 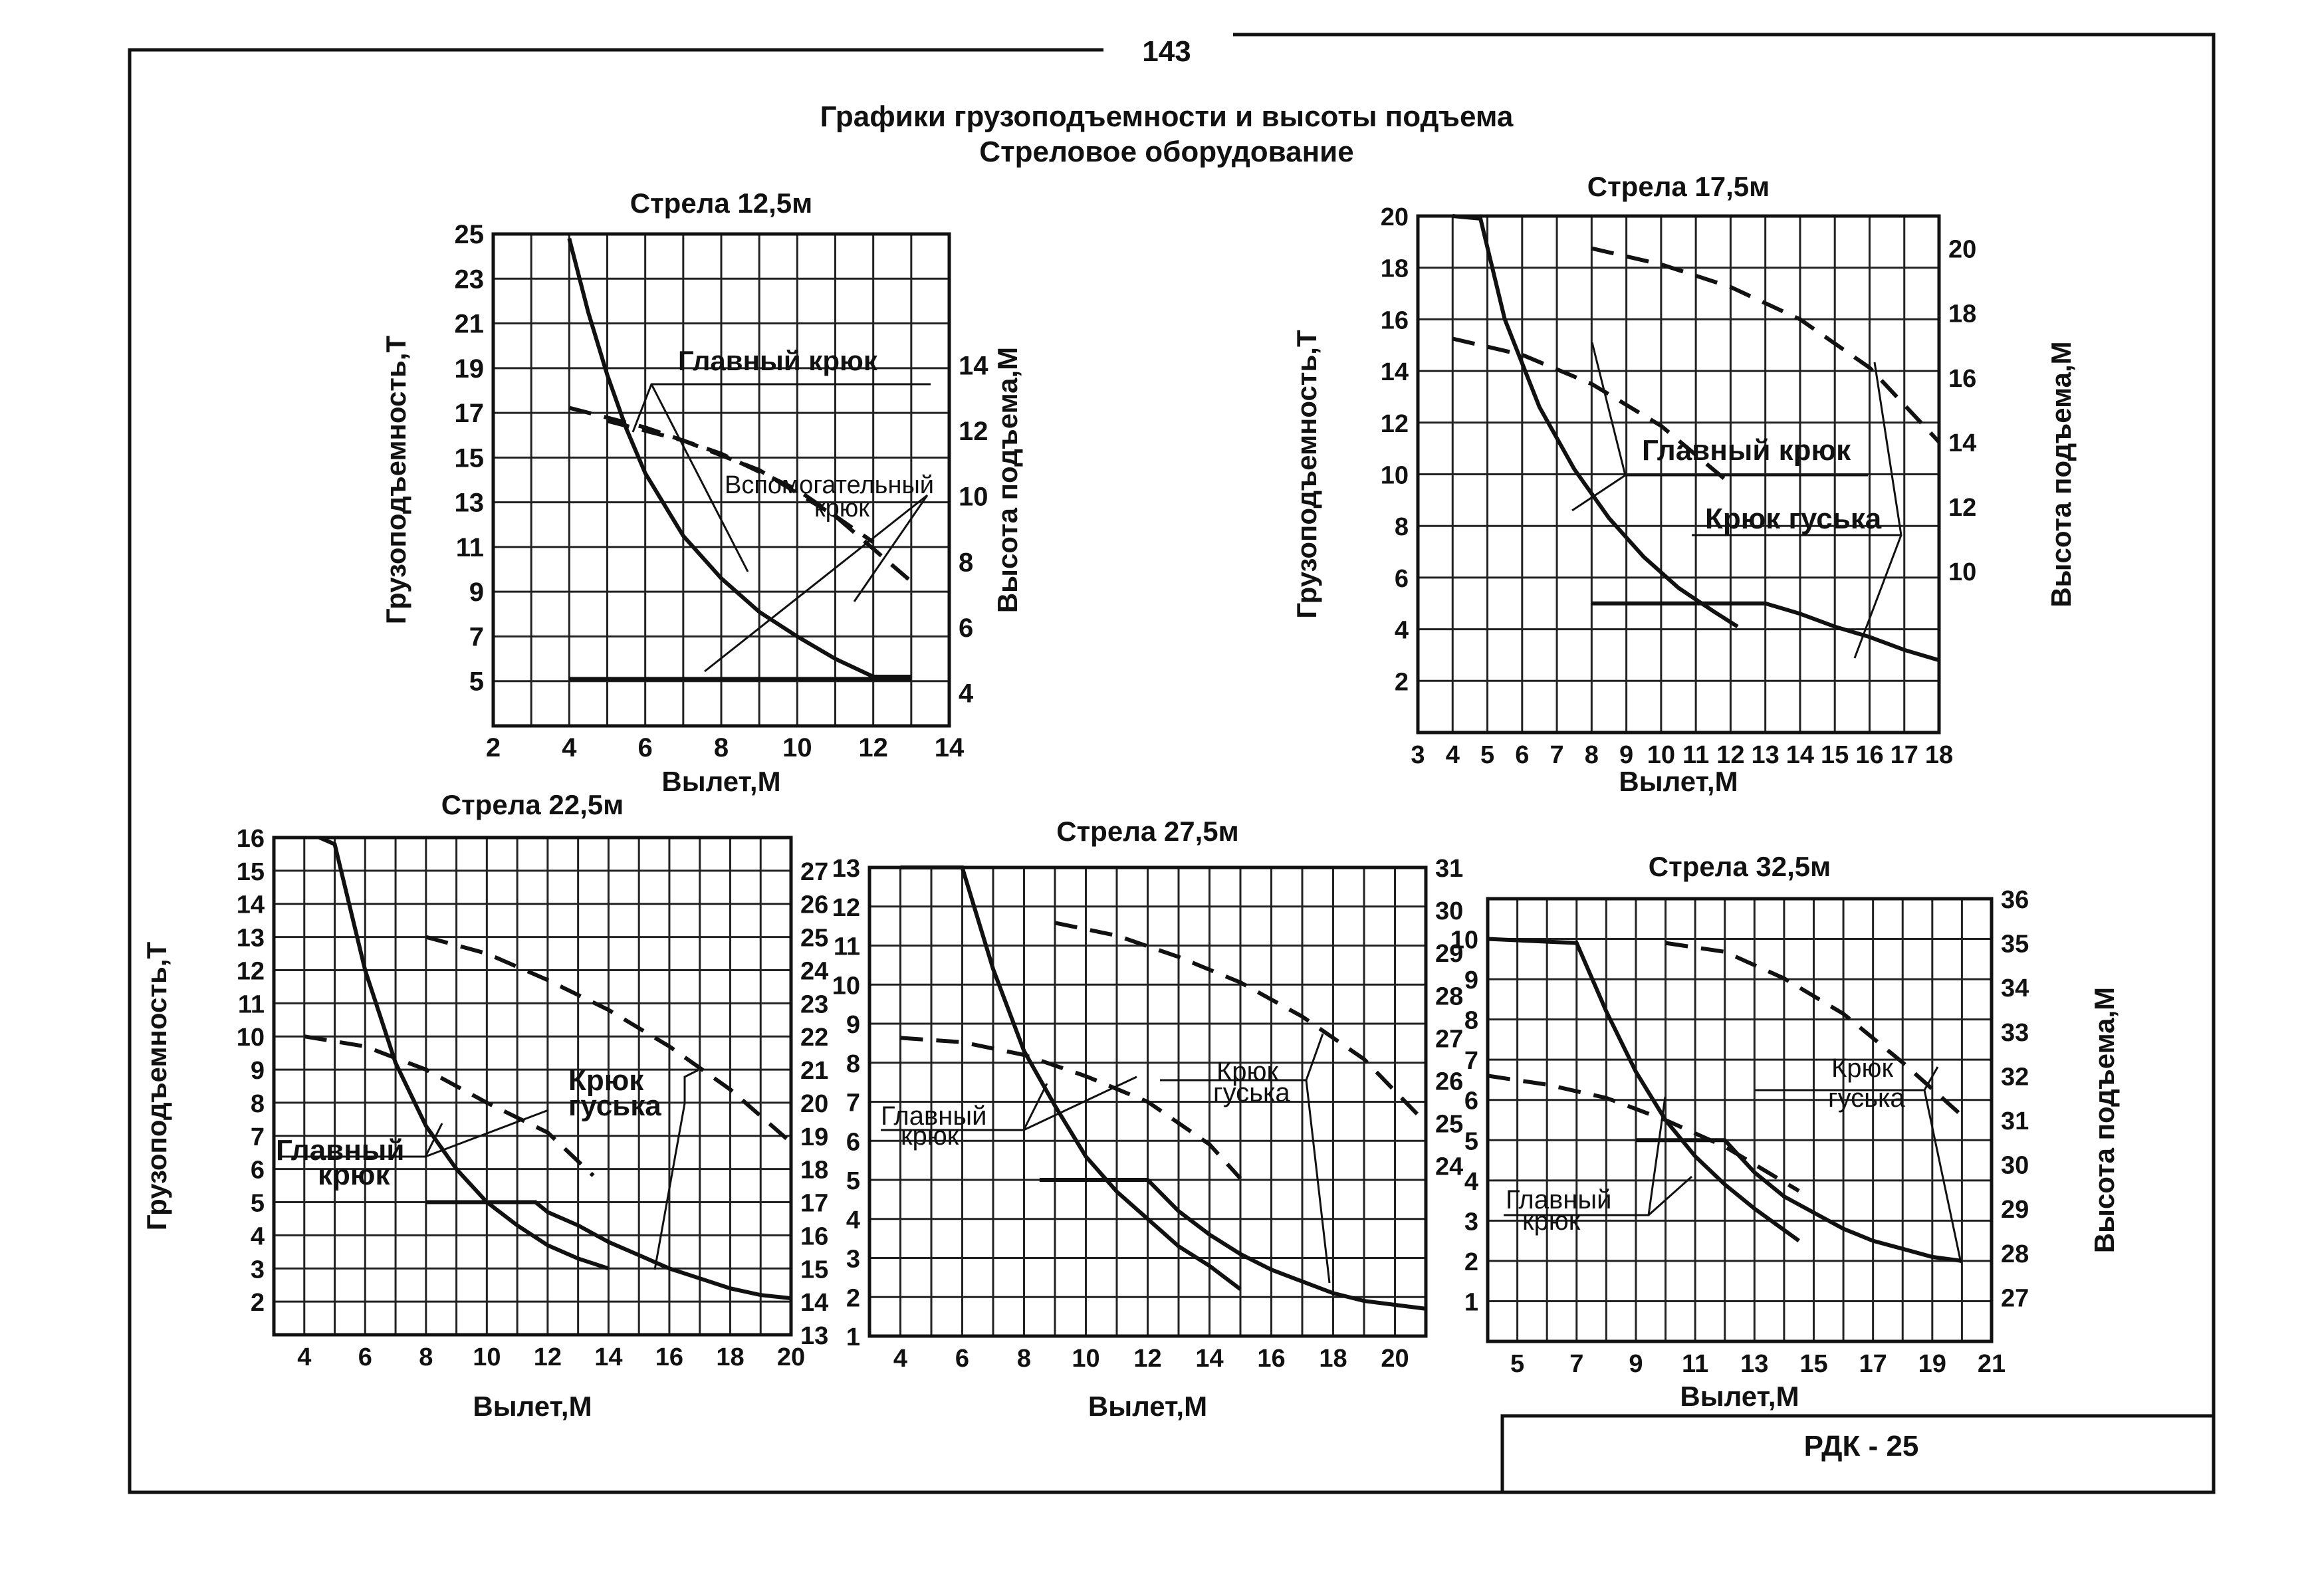 I want to click on x-tick-label: 12, so click(x=548, y=1357).